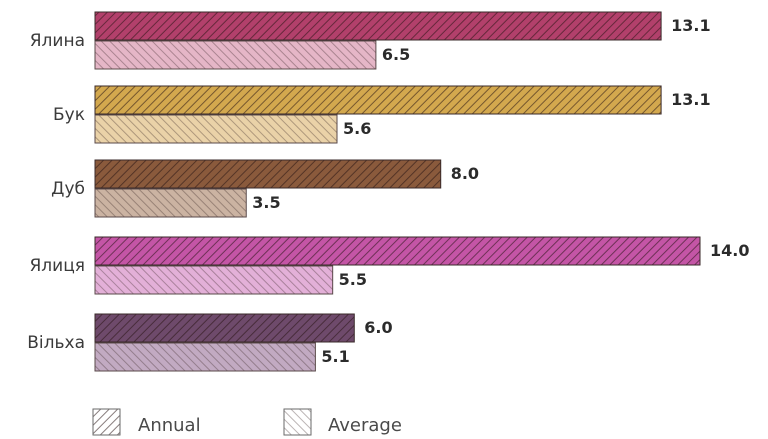 This screenshot has height=439, width=768. What do you see at coordinates (57, 266) in the screenshot?
I see `category-label: Ялиця` at bounding box center [57, 266].